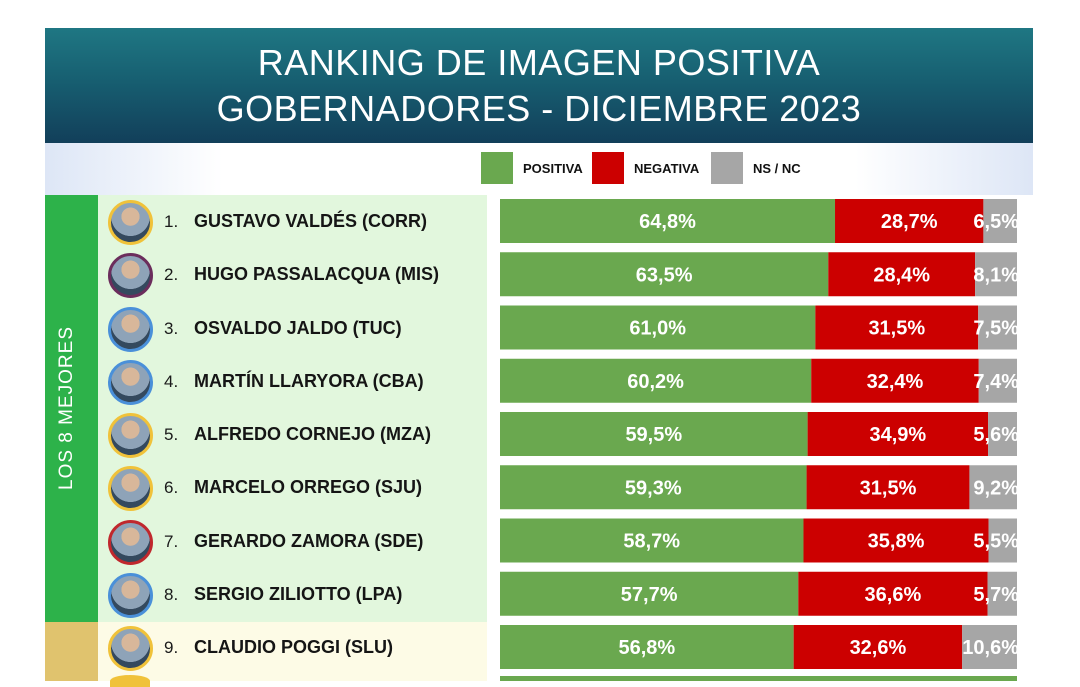  What do you see at coordinates (171, 594) in the screenshot?
I see `rank-number: 8.` at bounding box center [171, 594].